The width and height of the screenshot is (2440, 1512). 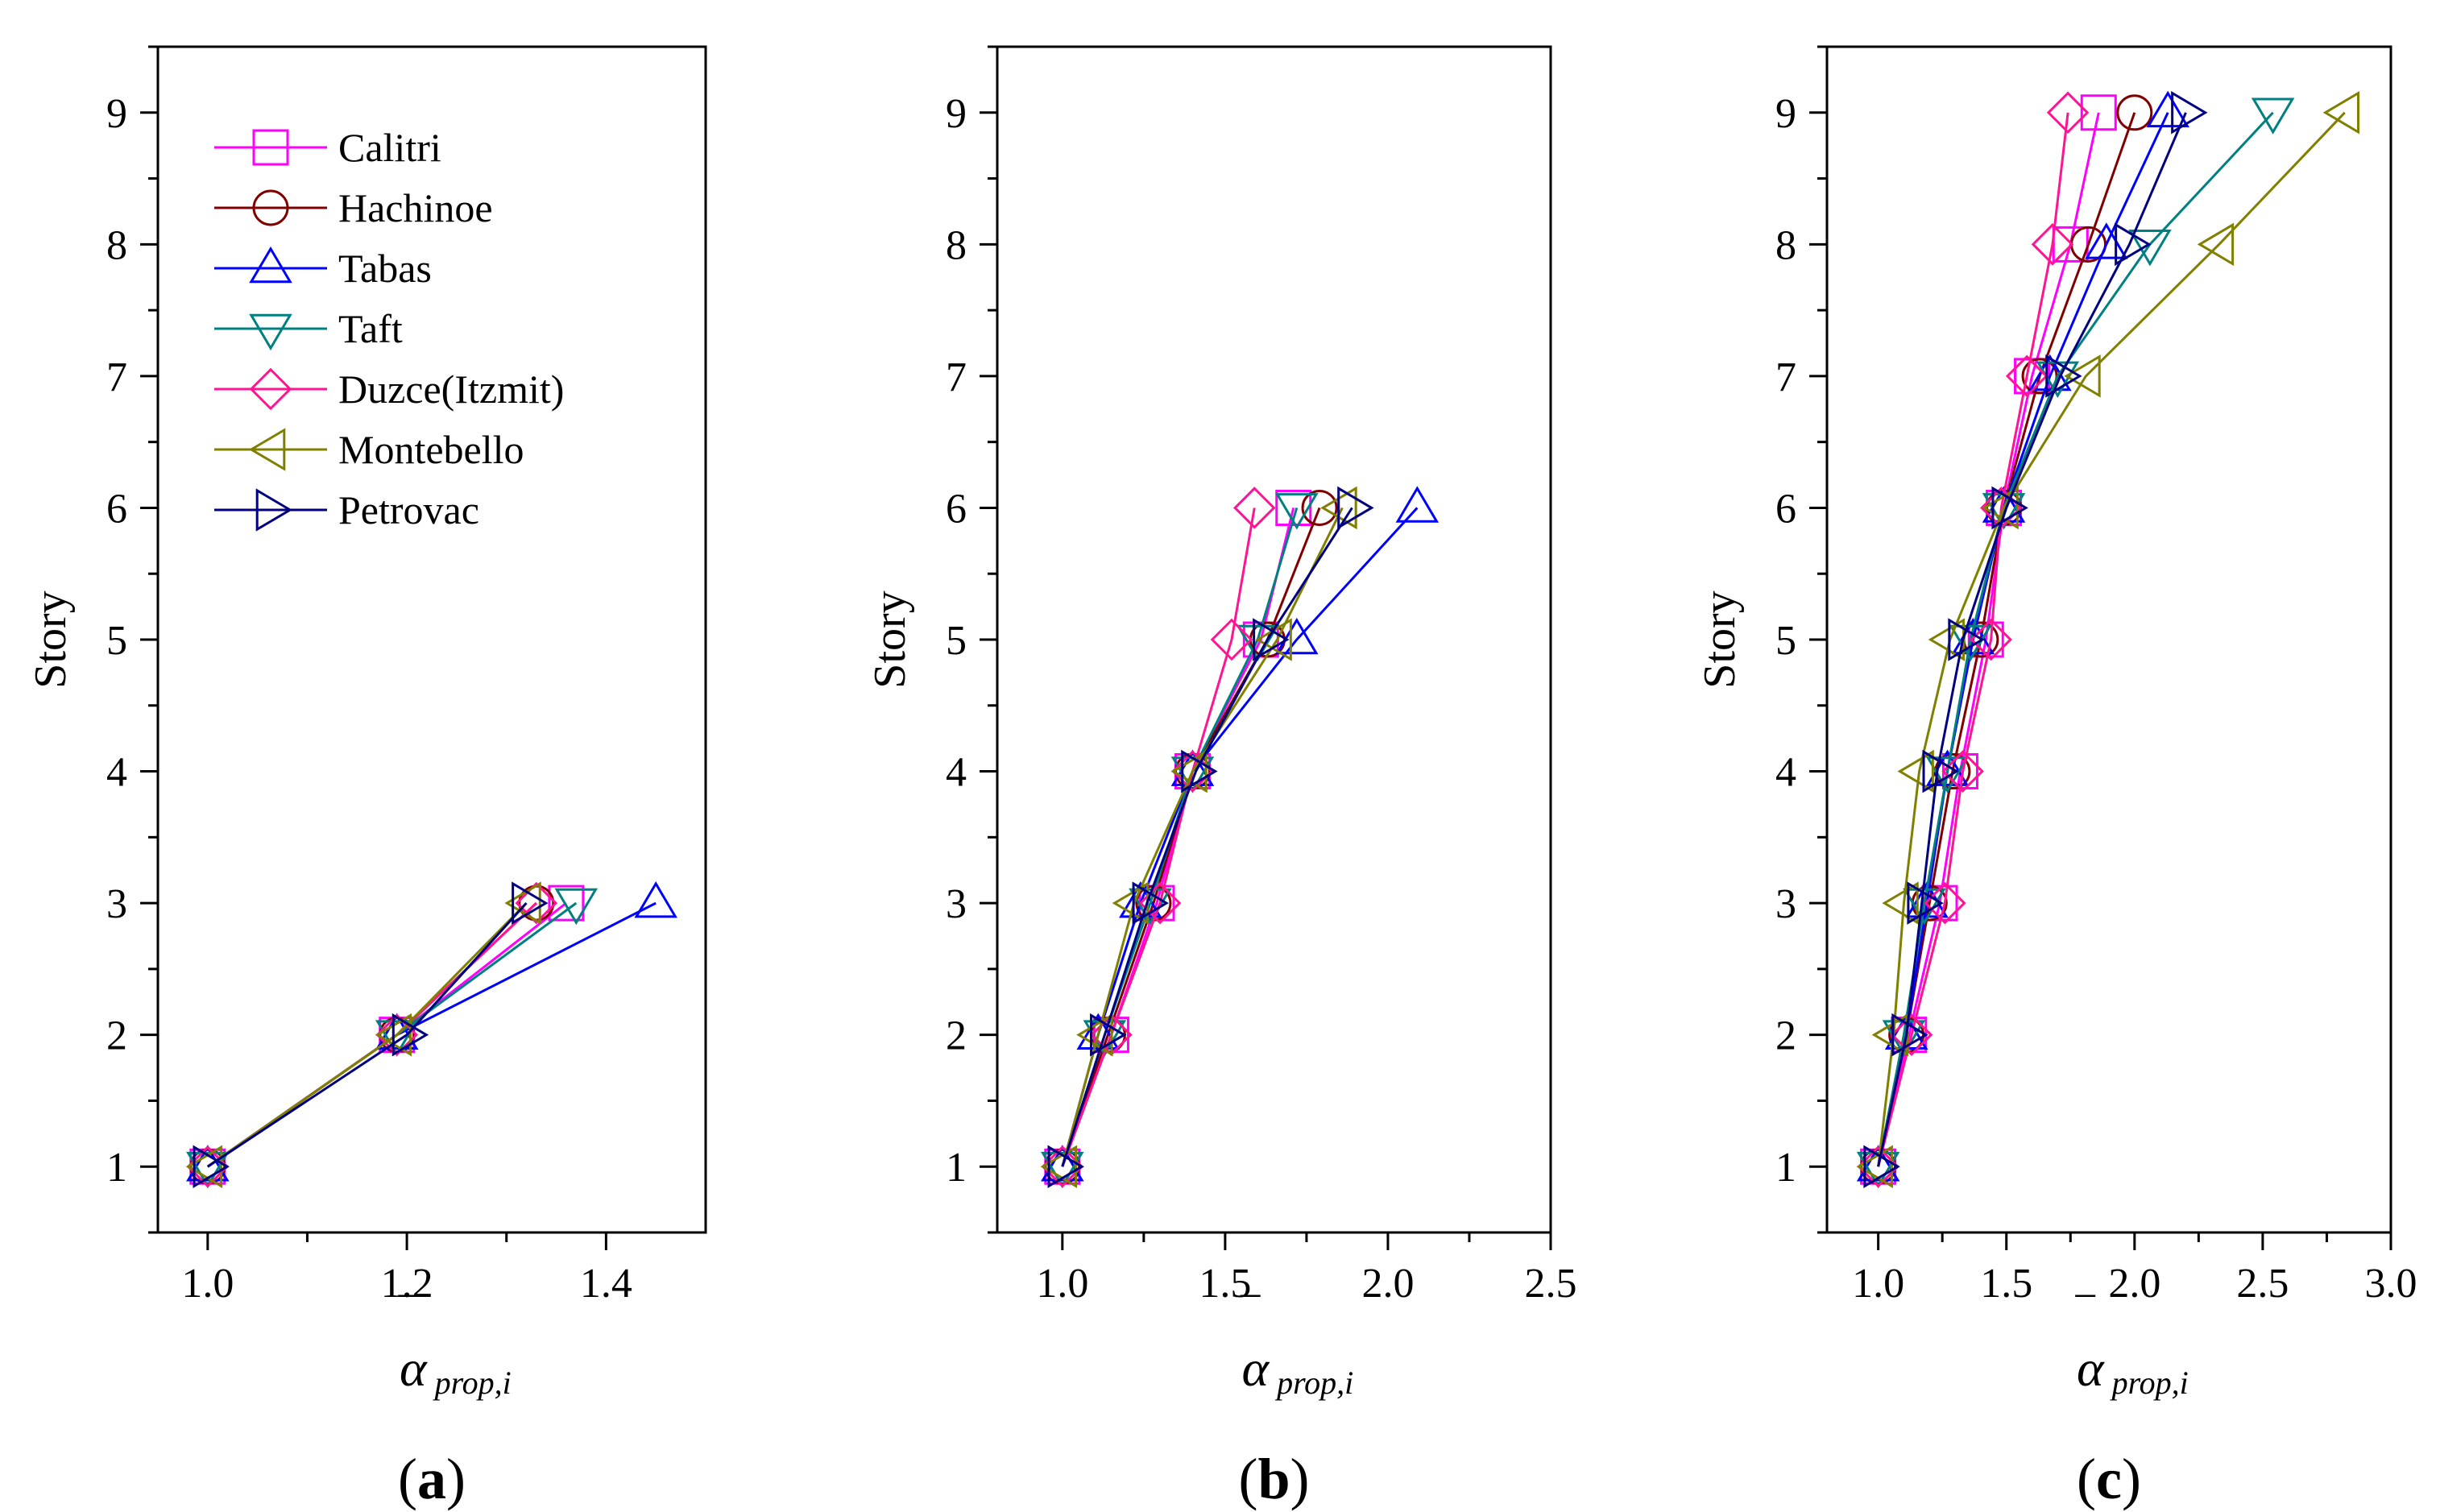 What do you see at coordinates (2109, 1479) in the screenshot?
I see `panel-label: (c)` at bounding box center [2109, 1479].